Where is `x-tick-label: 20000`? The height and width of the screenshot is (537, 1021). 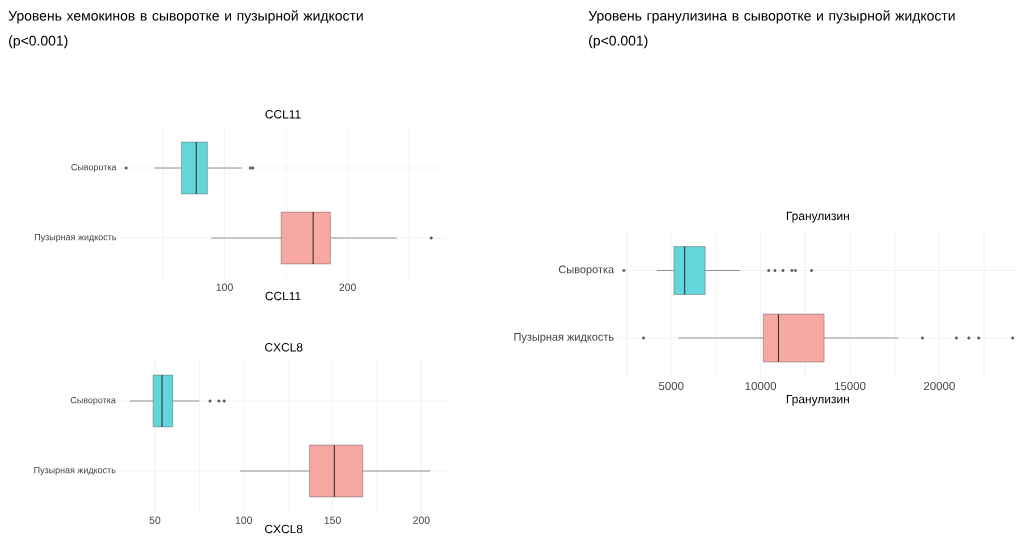 x-tick-label: 20000 is located at coordinates (939, 386).